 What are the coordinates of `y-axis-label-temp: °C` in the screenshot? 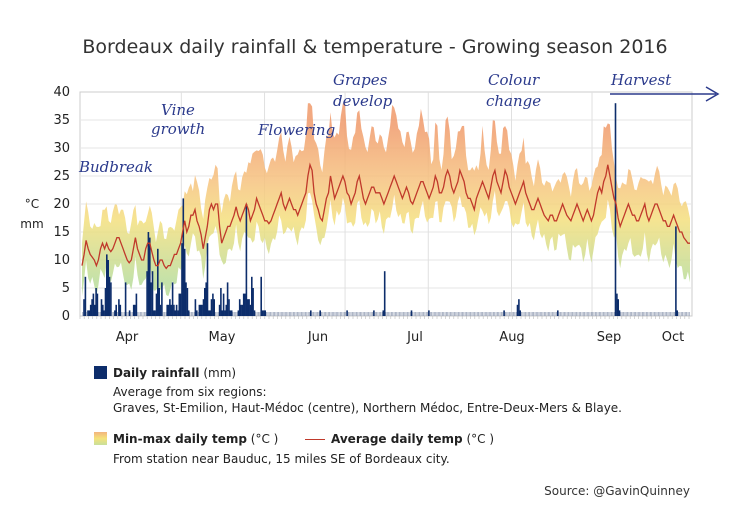 It's located at (32, 204).